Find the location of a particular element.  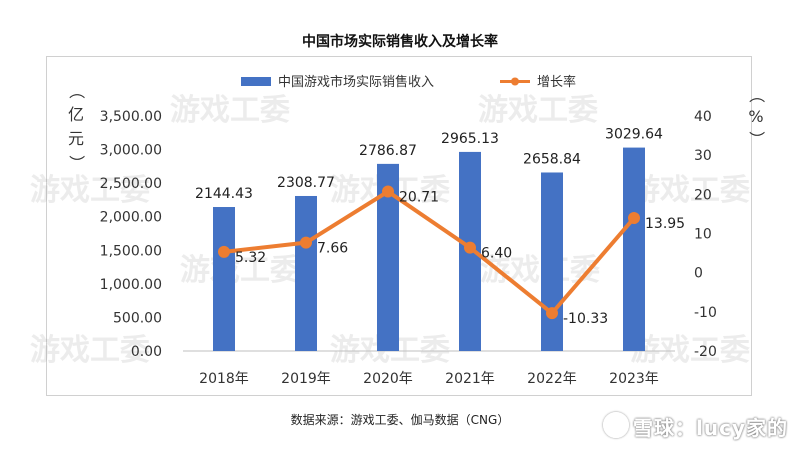

growth-rate-line is located at coordinates (429, 252).